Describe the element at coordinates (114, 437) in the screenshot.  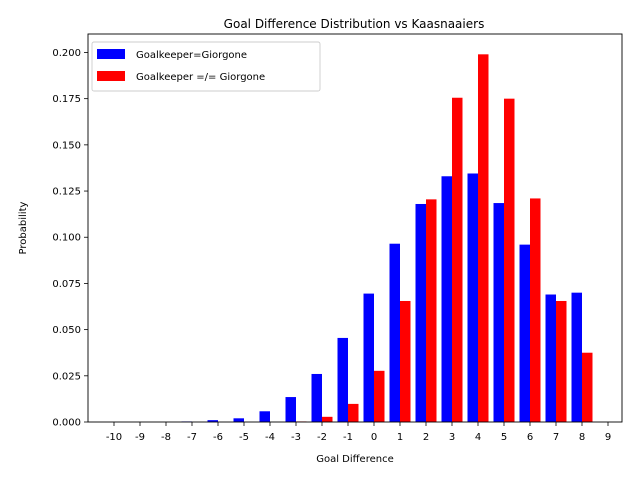
I see `x-tick-label: -10` at that location.